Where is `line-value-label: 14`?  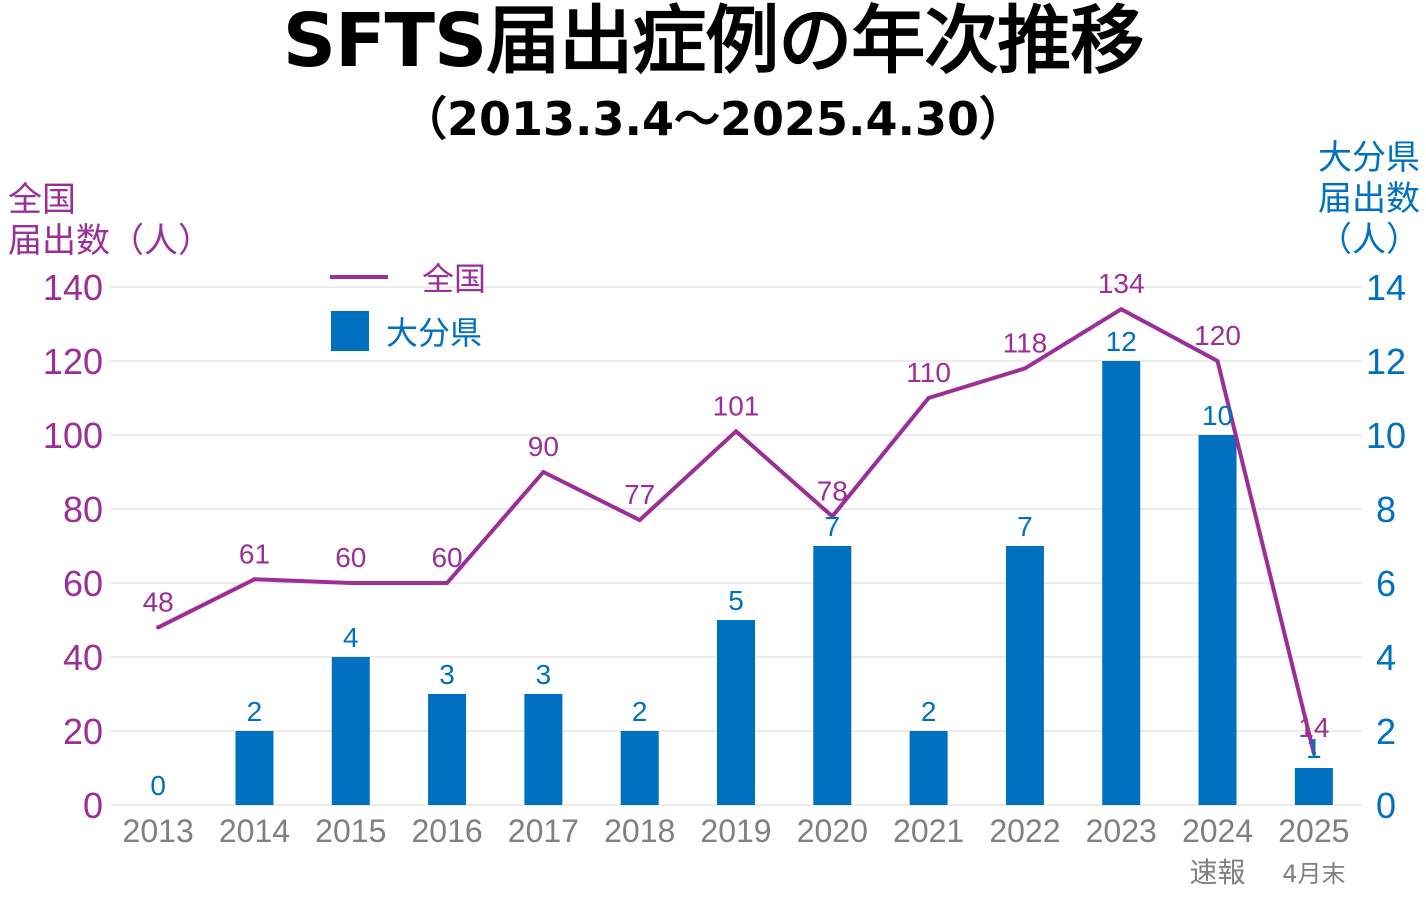
line-value-label: 14 is located at coordinates (1313, 727).